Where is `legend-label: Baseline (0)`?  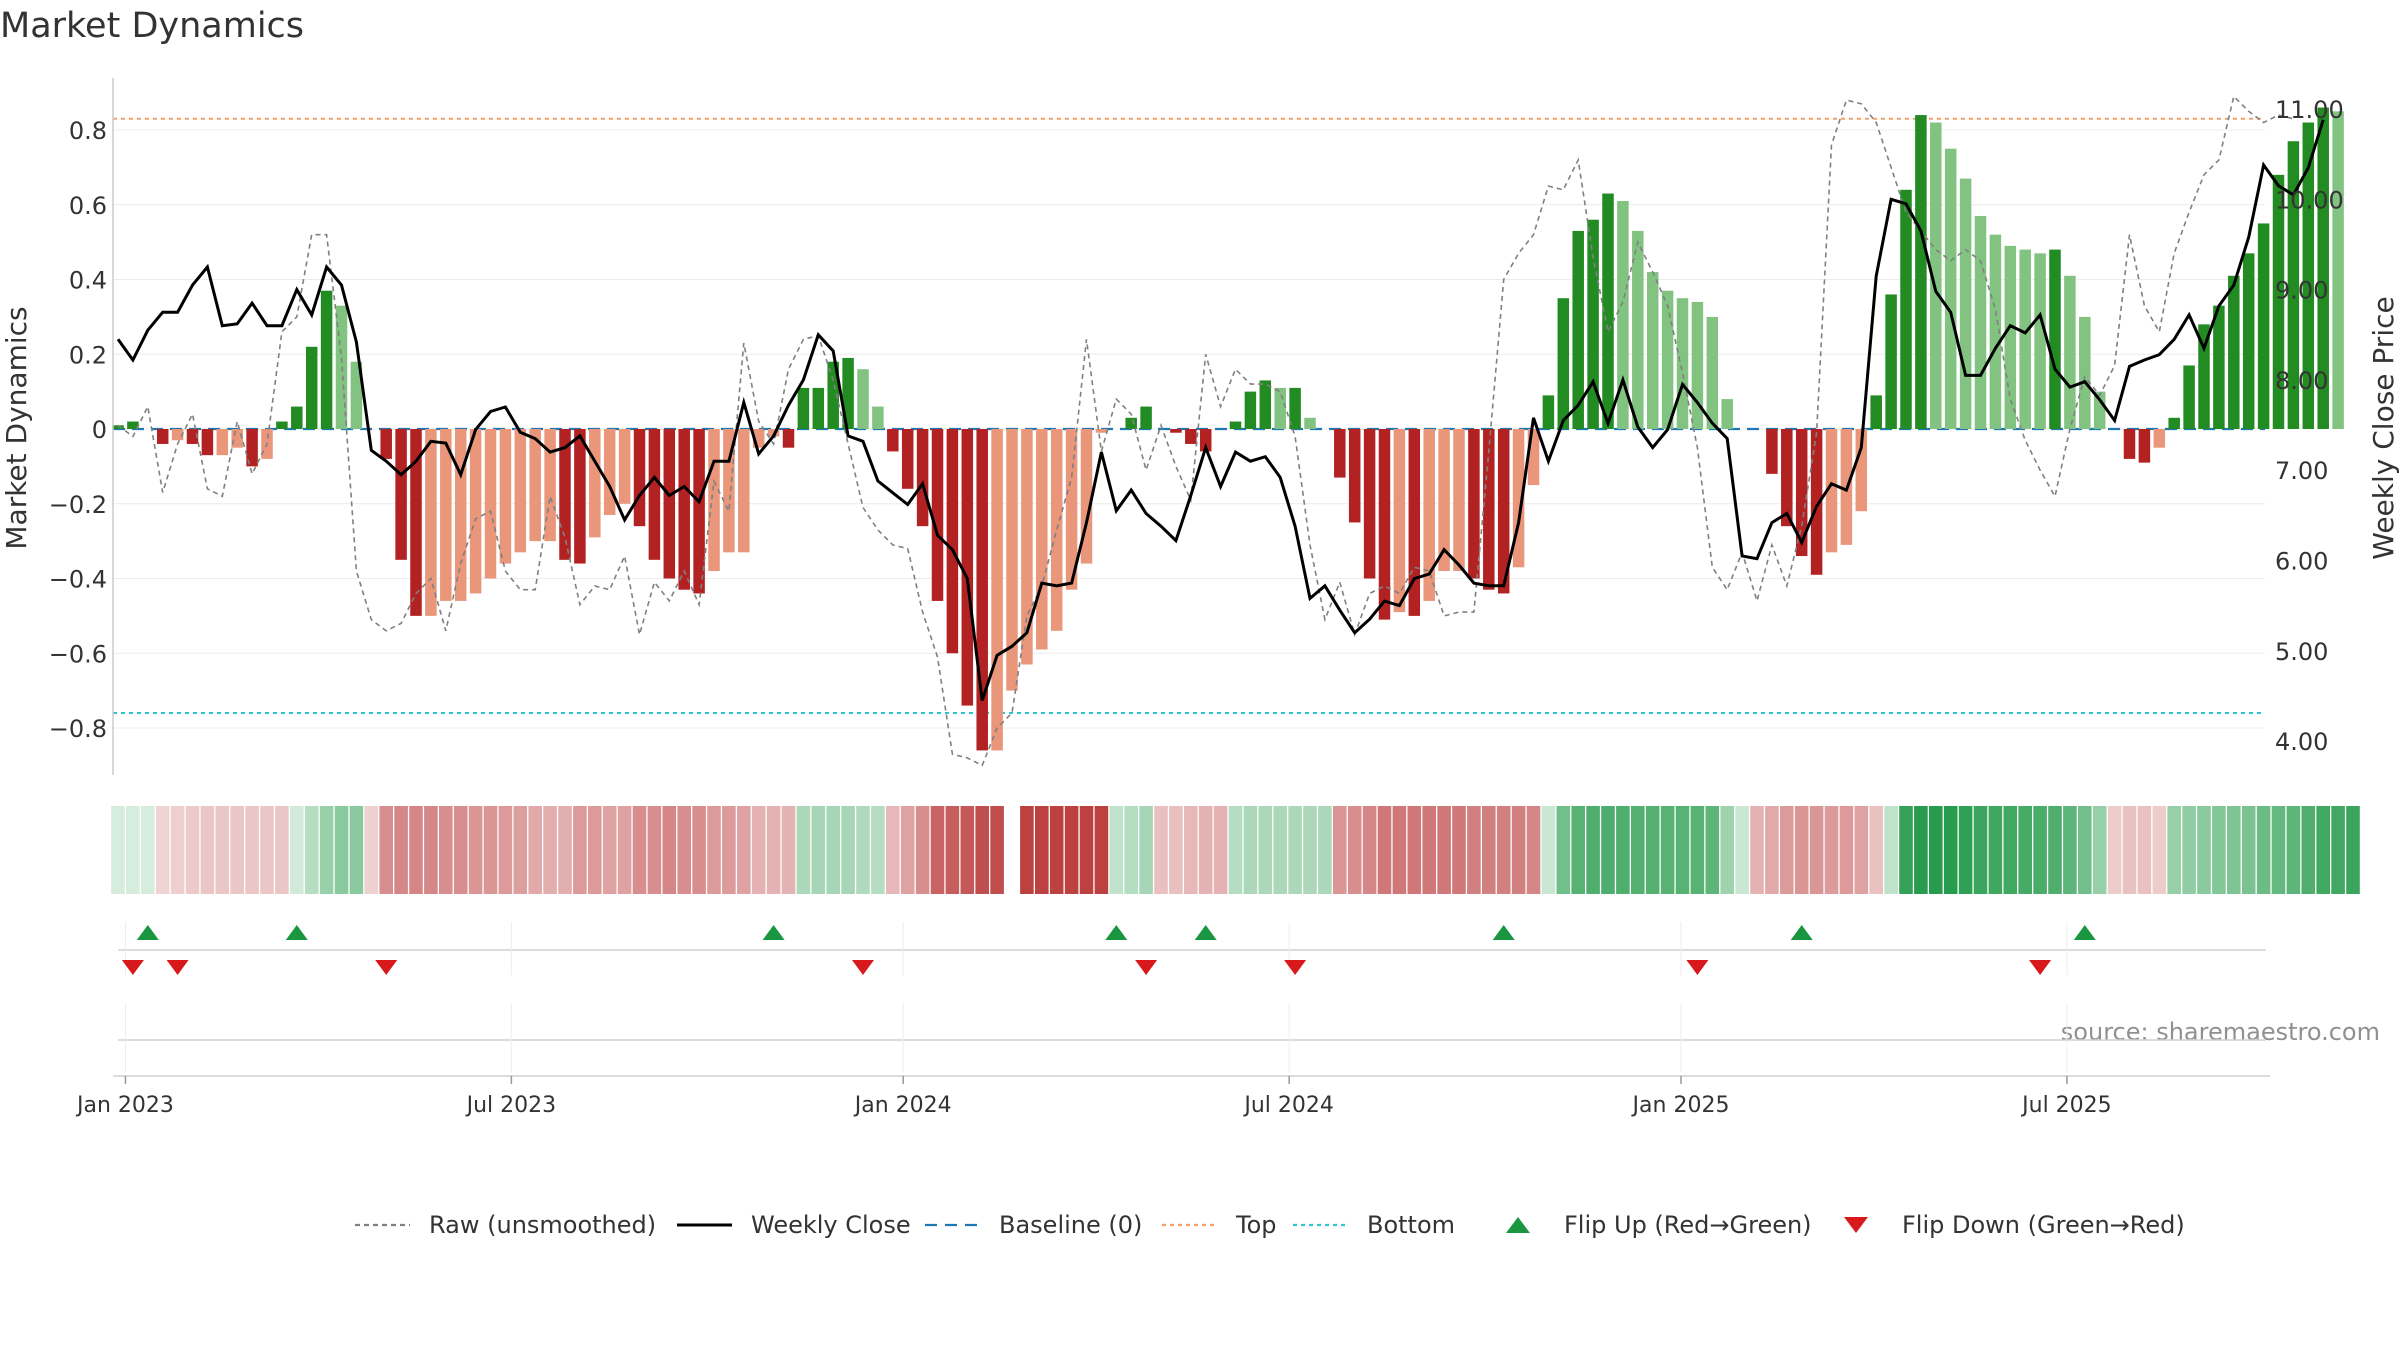
legend-label: Baseline (0) is located at coordinates (1070, 1225).